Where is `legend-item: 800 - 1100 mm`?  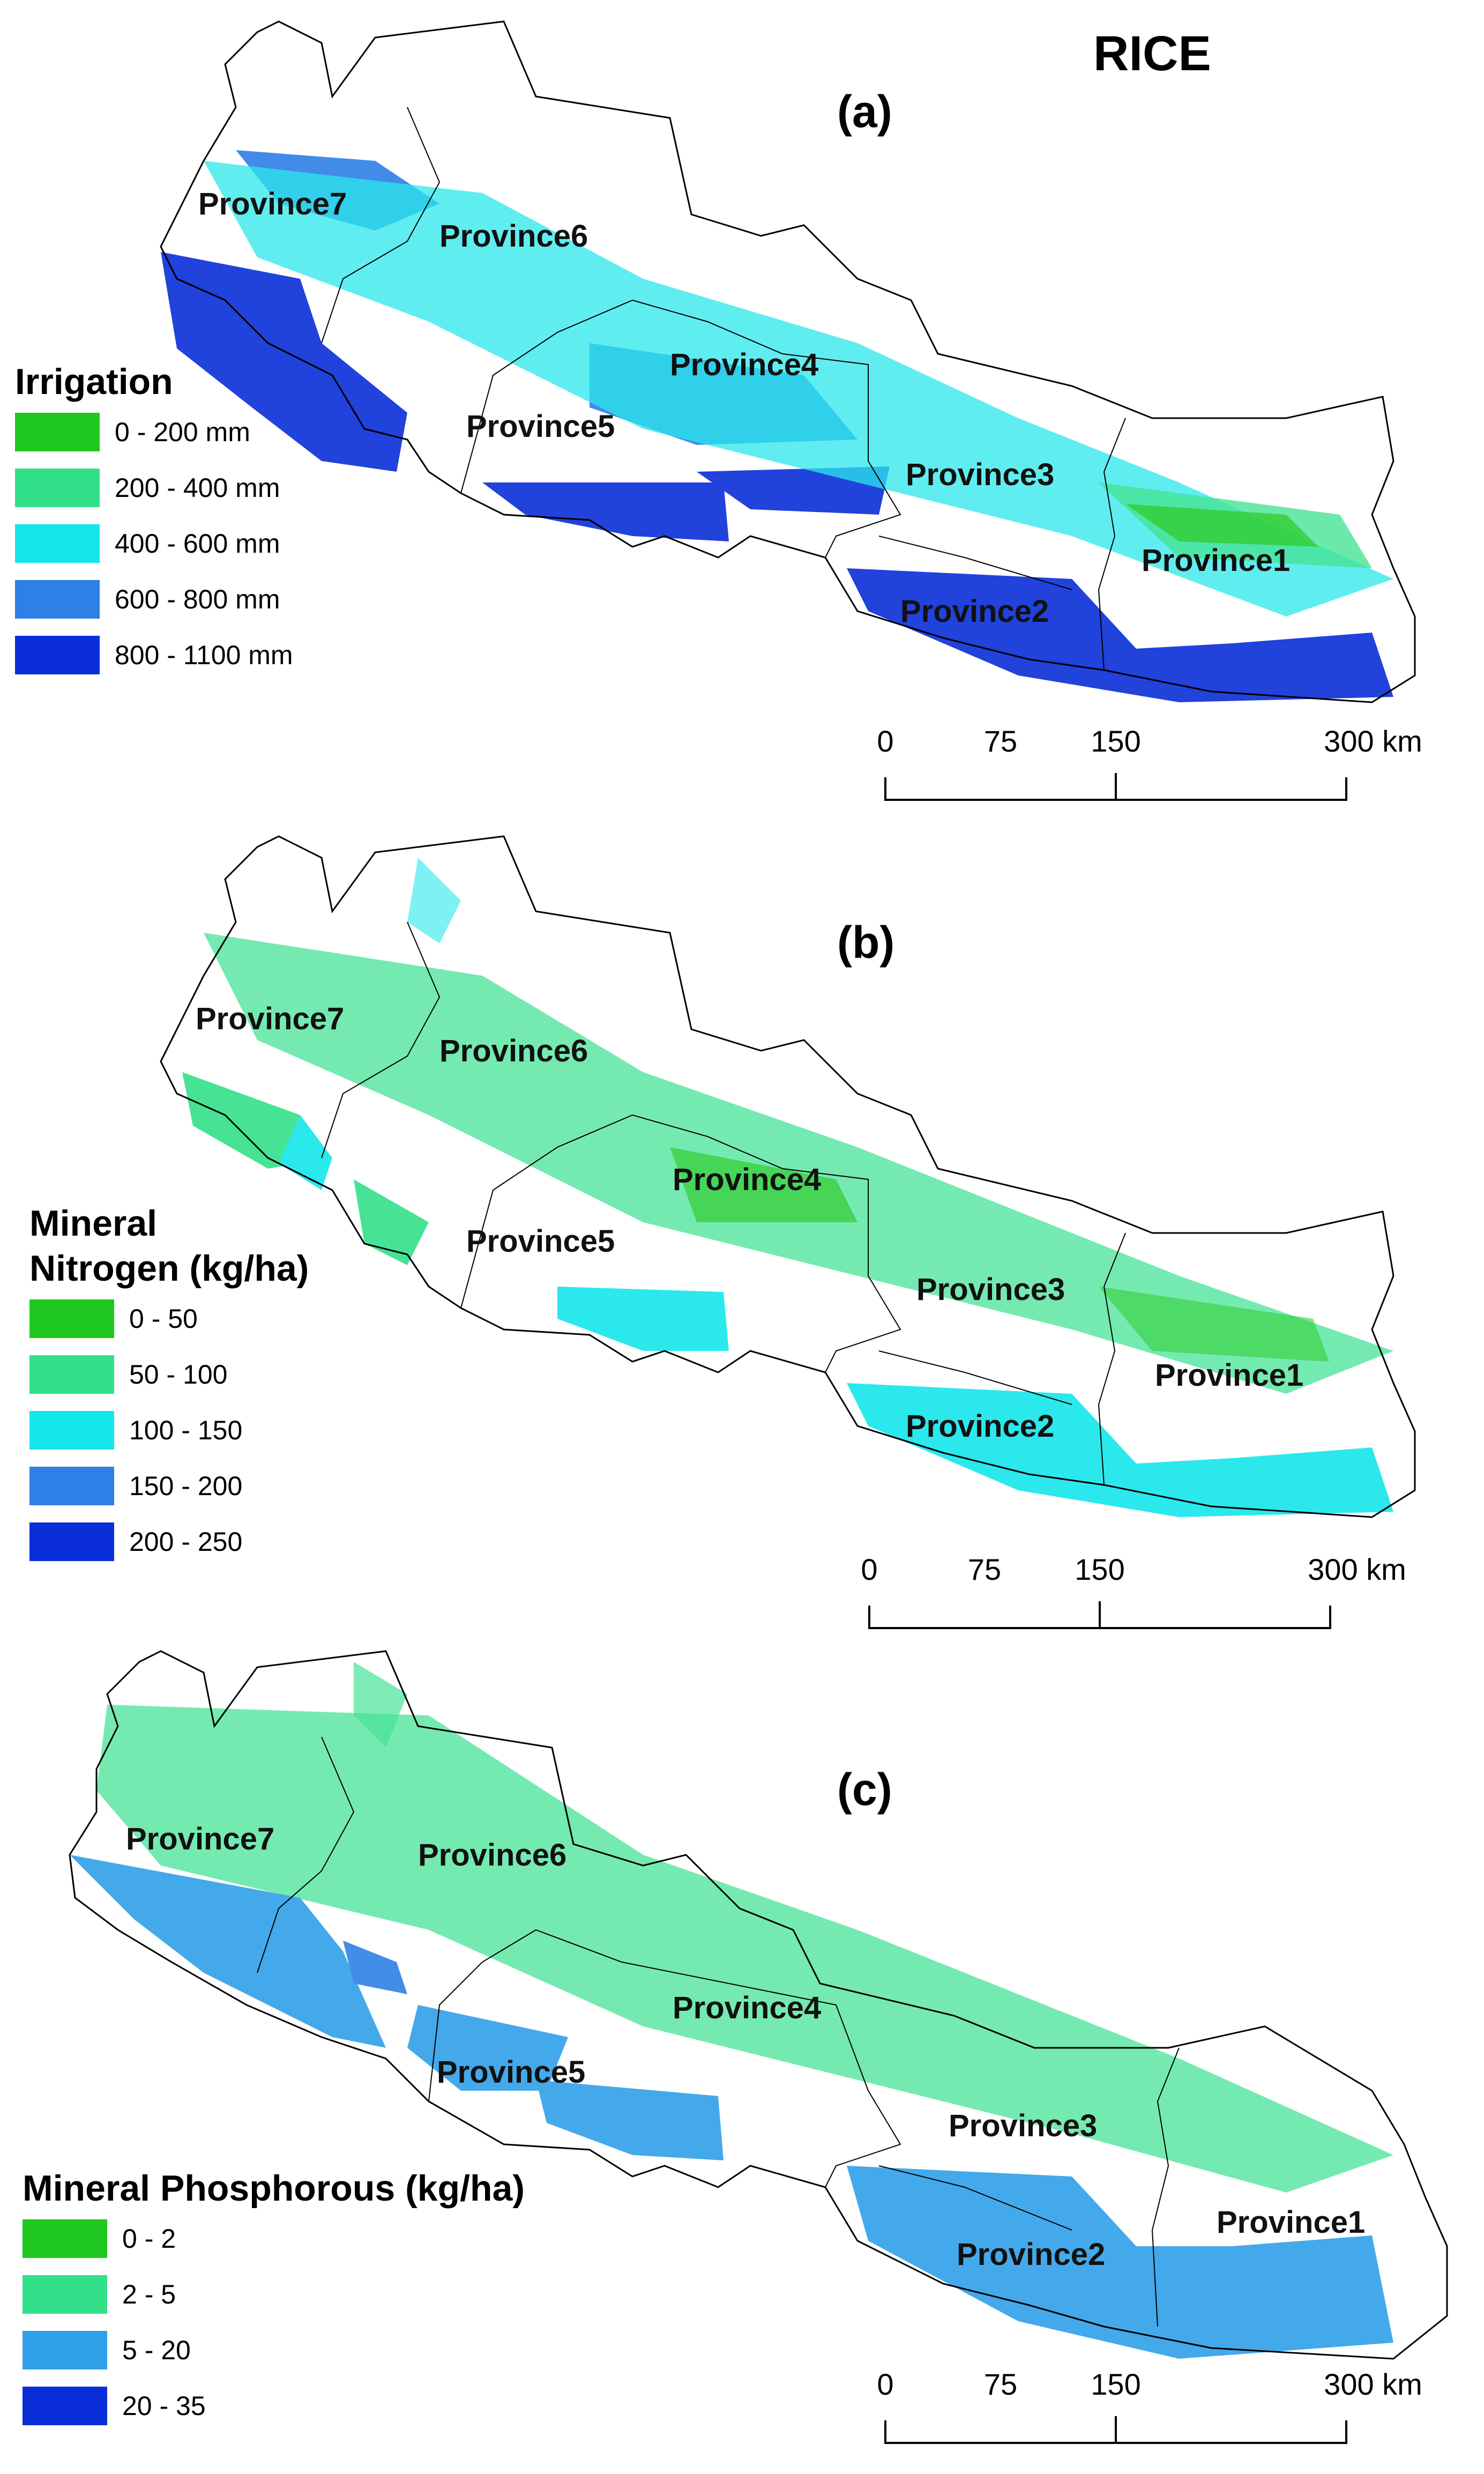
legend-item: 800 - 1100 mm is located at coordinates (154, 655).